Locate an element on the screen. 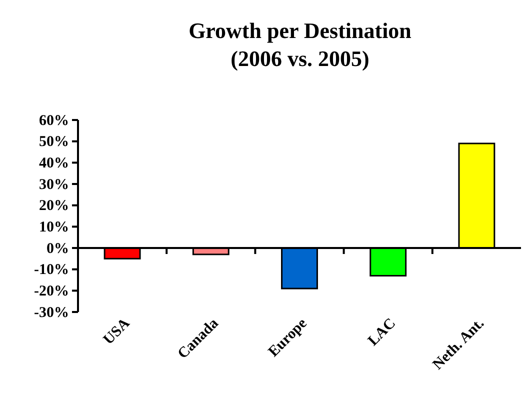 The width and height of the screenshot is (527, 407). y-tick-label: -30% is located at coordinates (51, 312).